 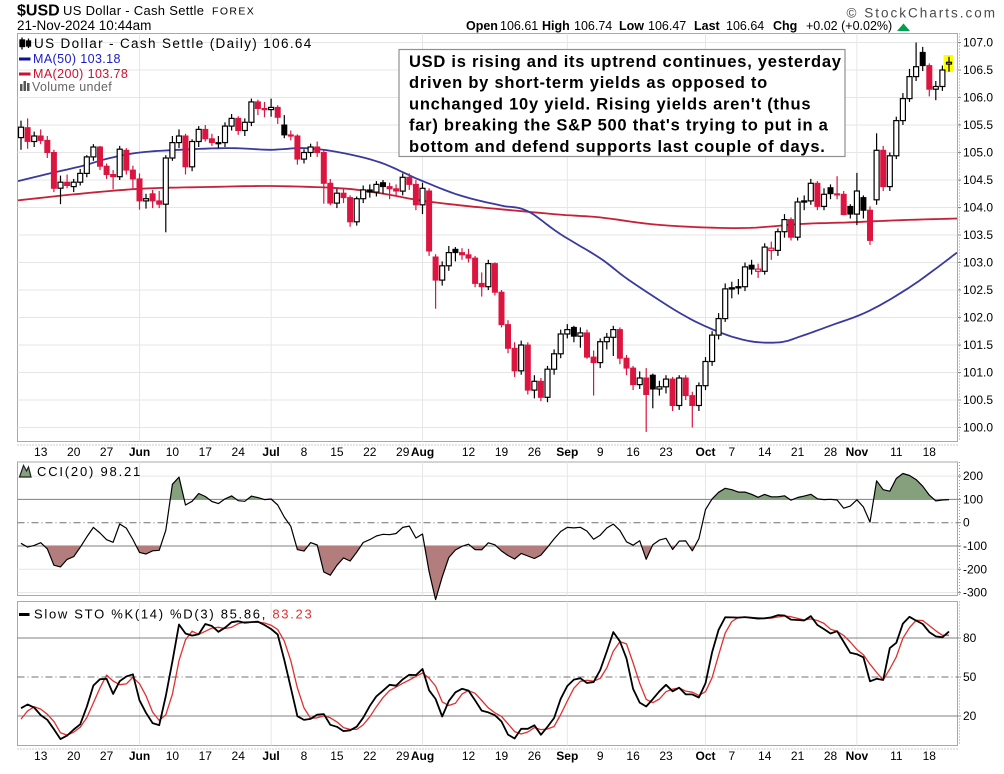 I want to click on svg-text: 80, so click(x=970, y=638).